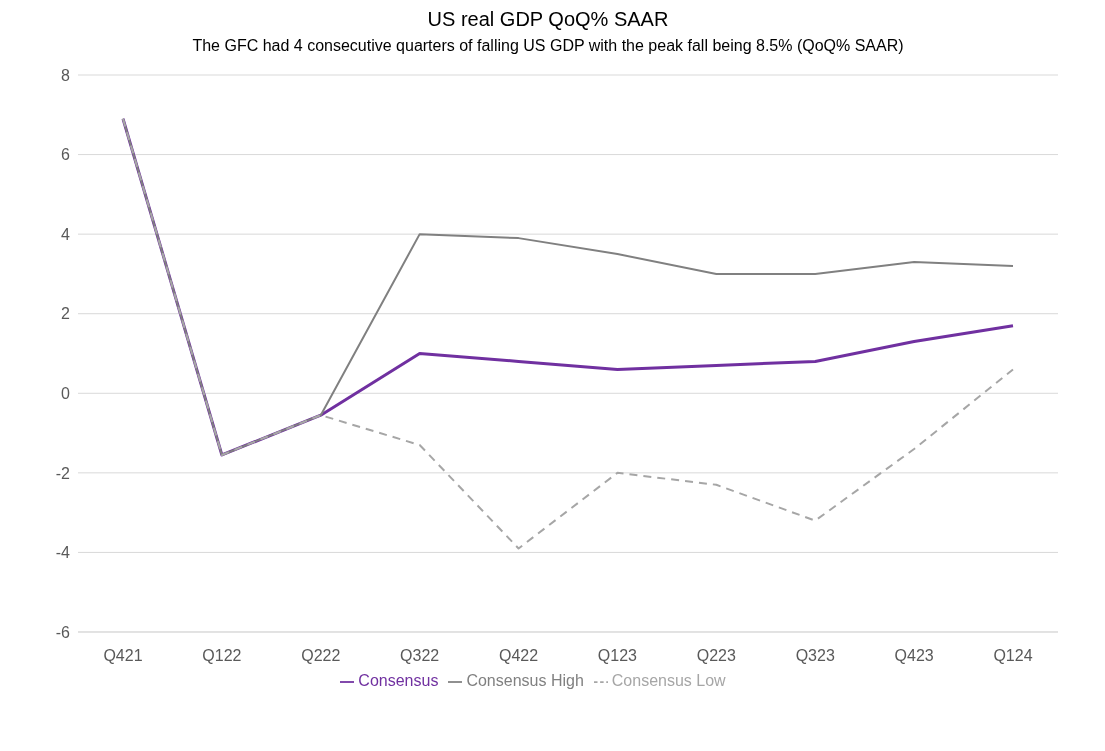  Describe the element at coordinates (716, 656) in the screenshot. I see `x-tick-label: Q223` at that location.